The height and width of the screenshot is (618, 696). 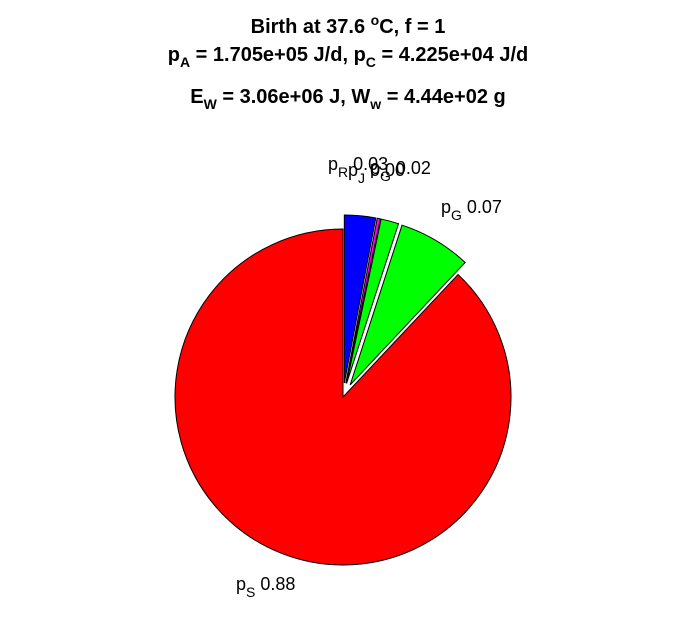 What do you see at coordinates (348, 25) in the screenshot?
I see `title-line-1: Birth at 37.6 oC, f = 1` at bounding box center [348, 25].